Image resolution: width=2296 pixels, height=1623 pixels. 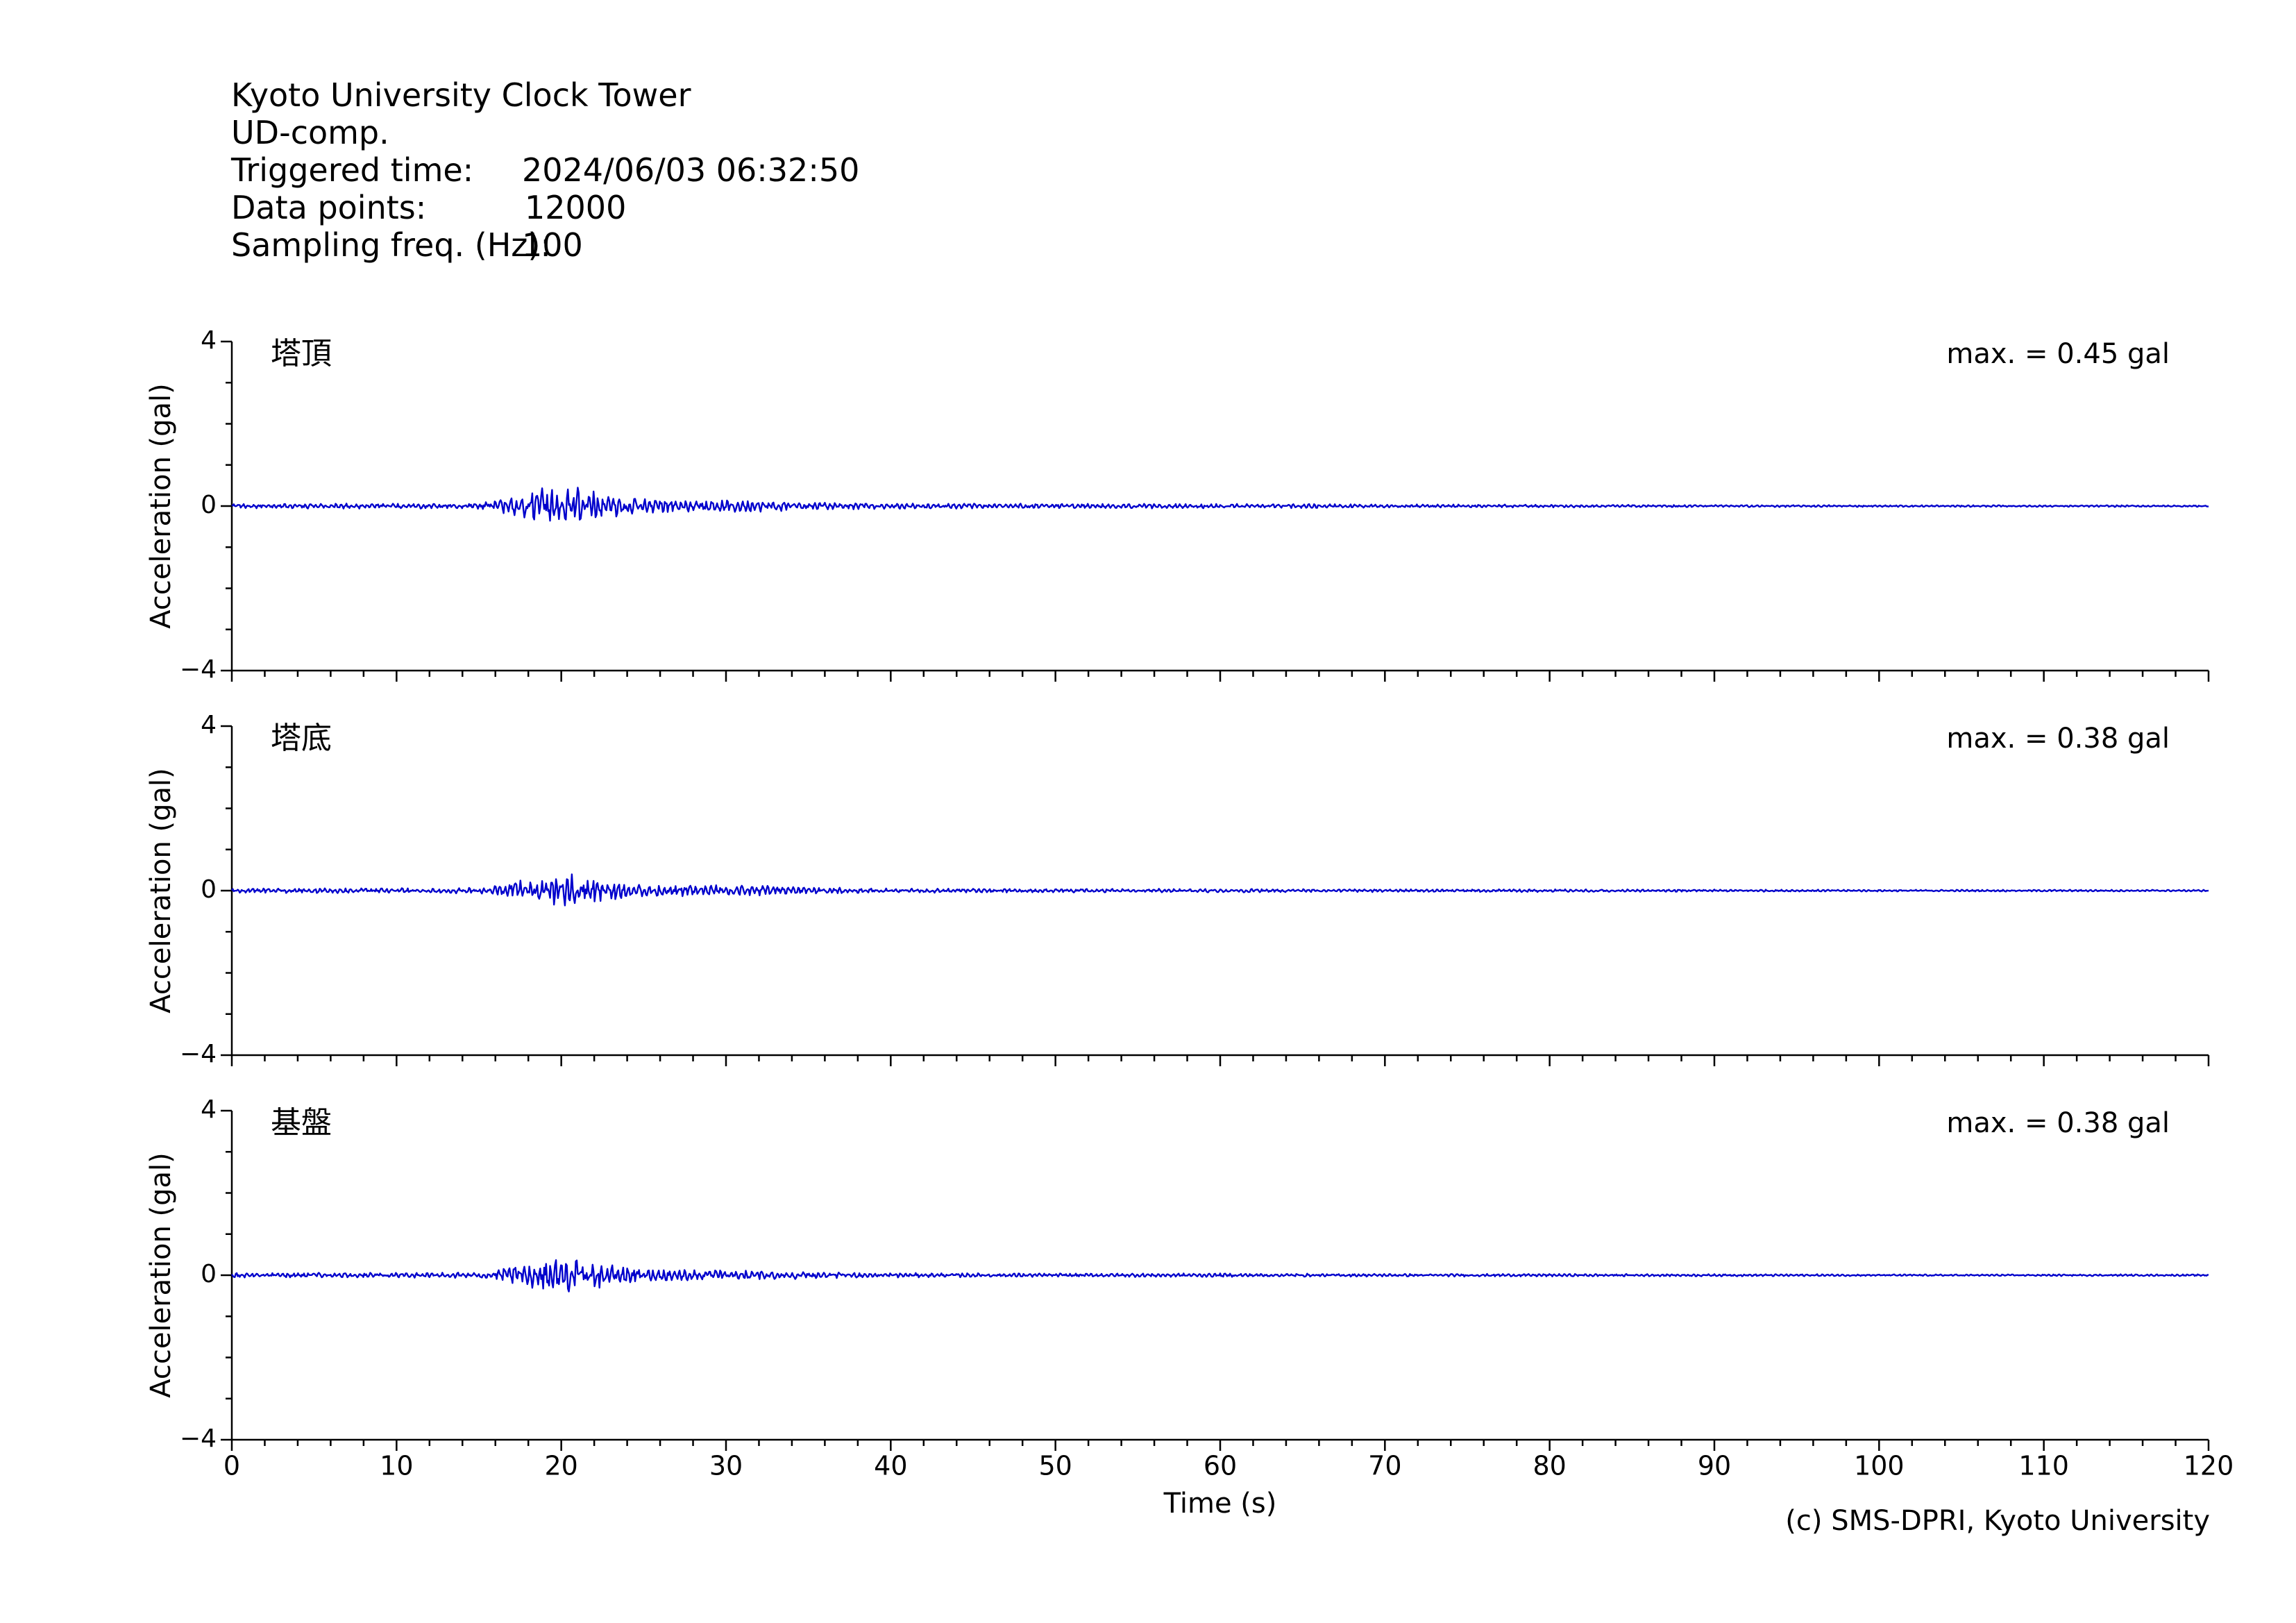 I want to click on x-tick-label: 20, so click(x=560, y=1466).